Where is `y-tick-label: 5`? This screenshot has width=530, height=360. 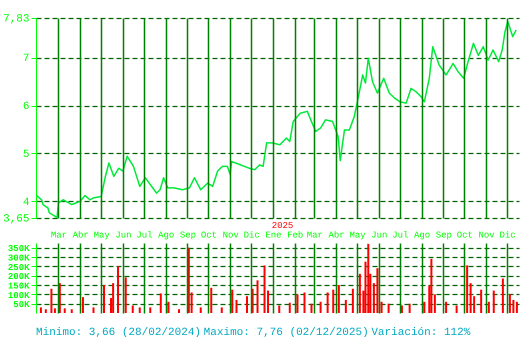 y-tick-label: 5 is located at coordinates (26, 154).